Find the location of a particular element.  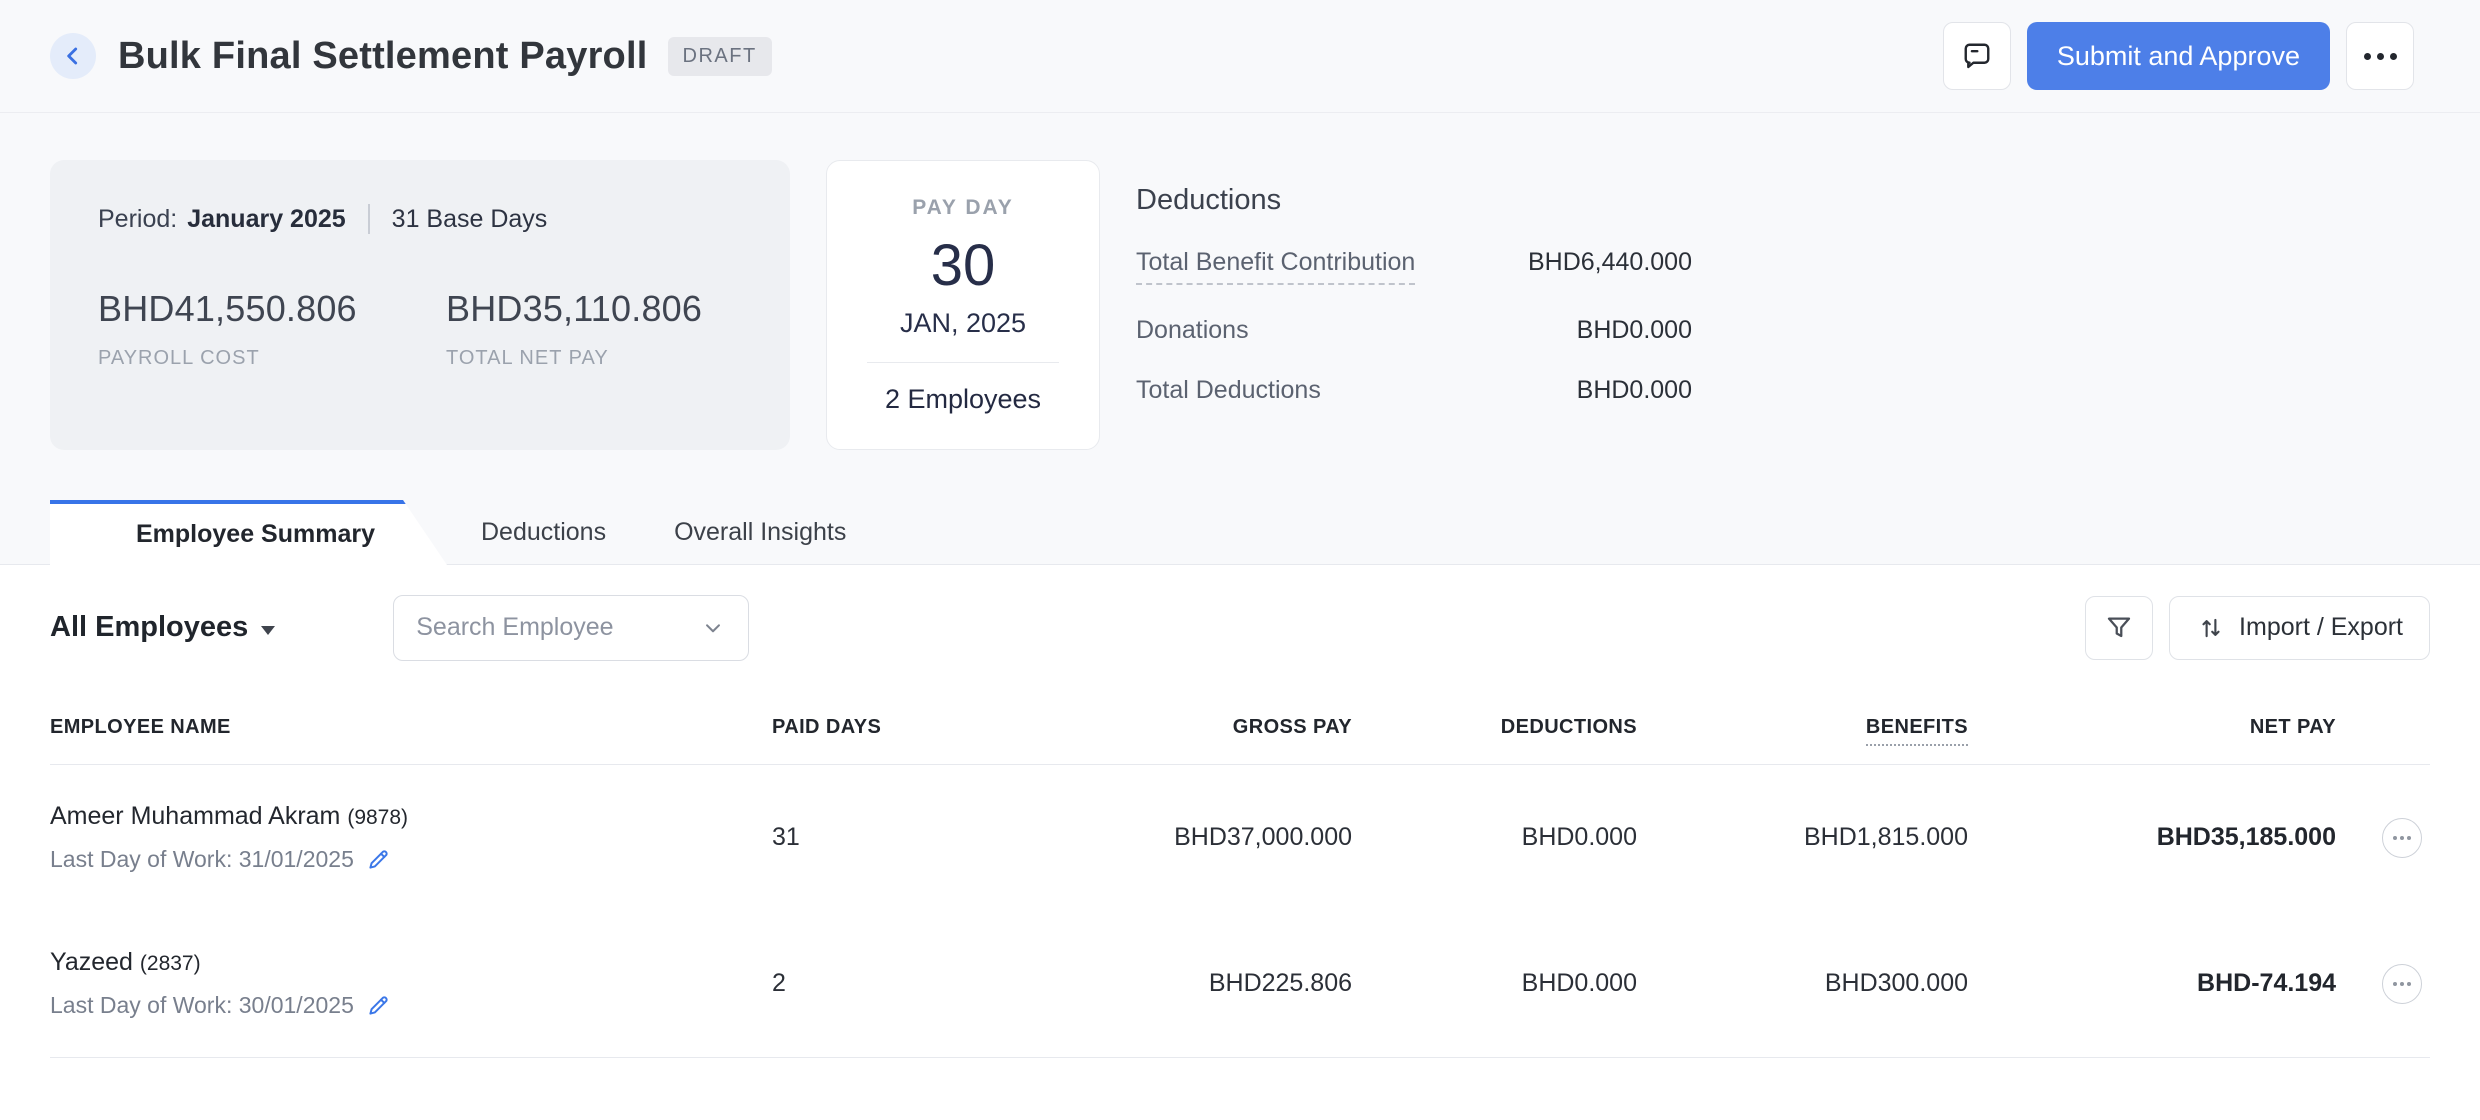

submit-and-approve-button: Submit and Approve is located at coordinates (2178, 56).